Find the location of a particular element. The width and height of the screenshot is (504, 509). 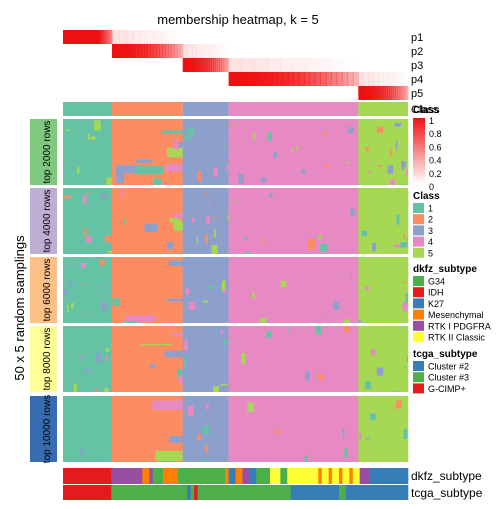

dkfz-legend-label: RTK I PDGFRA is located at coordinates (459, 326).